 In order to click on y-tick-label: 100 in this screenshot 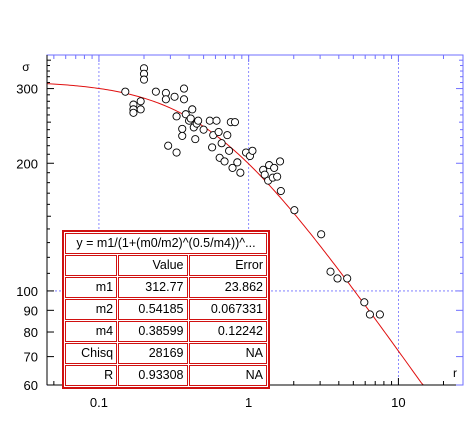, I will do `click(27, 291)`.